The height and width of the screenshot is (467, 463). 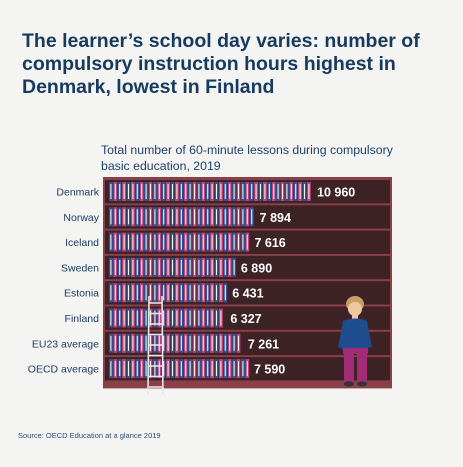 What do you see at coordinates (80, 268) in the screenshot?
I see `category-label: Sweden` at bounding box center [80, 268].